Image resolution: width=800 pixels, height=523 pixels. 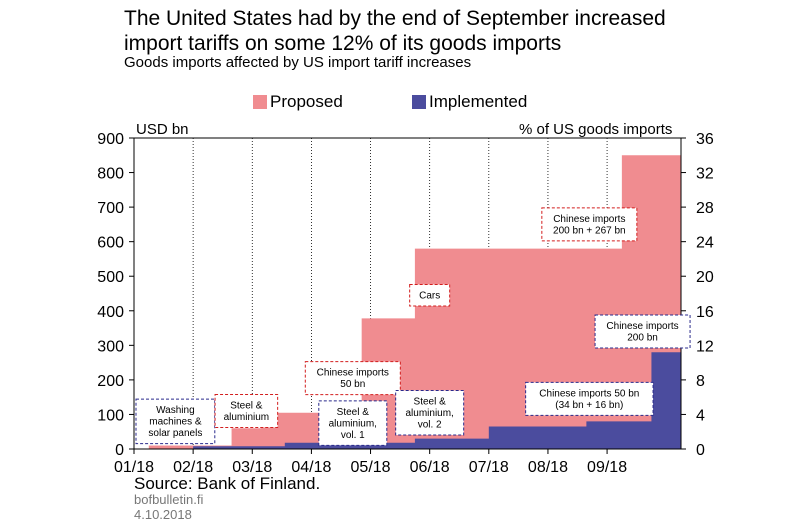 I want to click on legend-item-implemented: Implemented, so click(x=469, y=102).